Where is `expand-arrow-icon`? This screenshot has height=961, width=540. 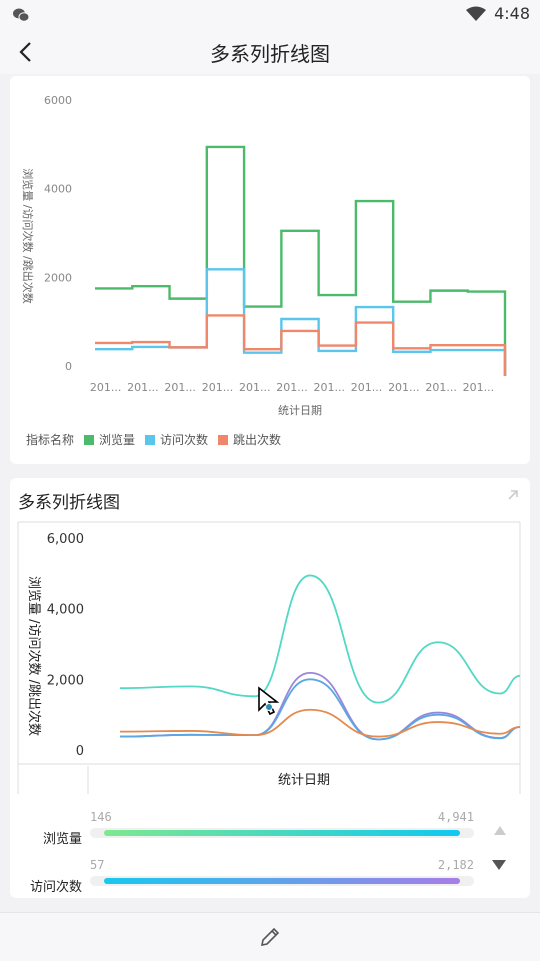
expand-arrow-icon is located at coordinates (513, 495).